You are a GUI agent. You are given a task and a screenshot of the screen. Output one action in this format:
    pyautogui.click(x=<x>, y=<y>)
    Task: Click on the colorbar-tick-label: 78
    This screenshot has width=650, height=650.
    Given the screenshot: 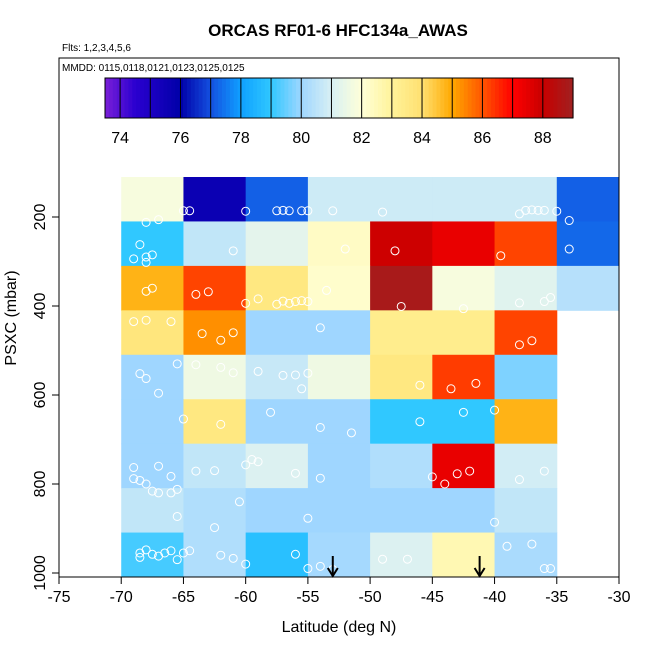 What is the action you would take?
    pyautogui.click(x=241, y=138)
    